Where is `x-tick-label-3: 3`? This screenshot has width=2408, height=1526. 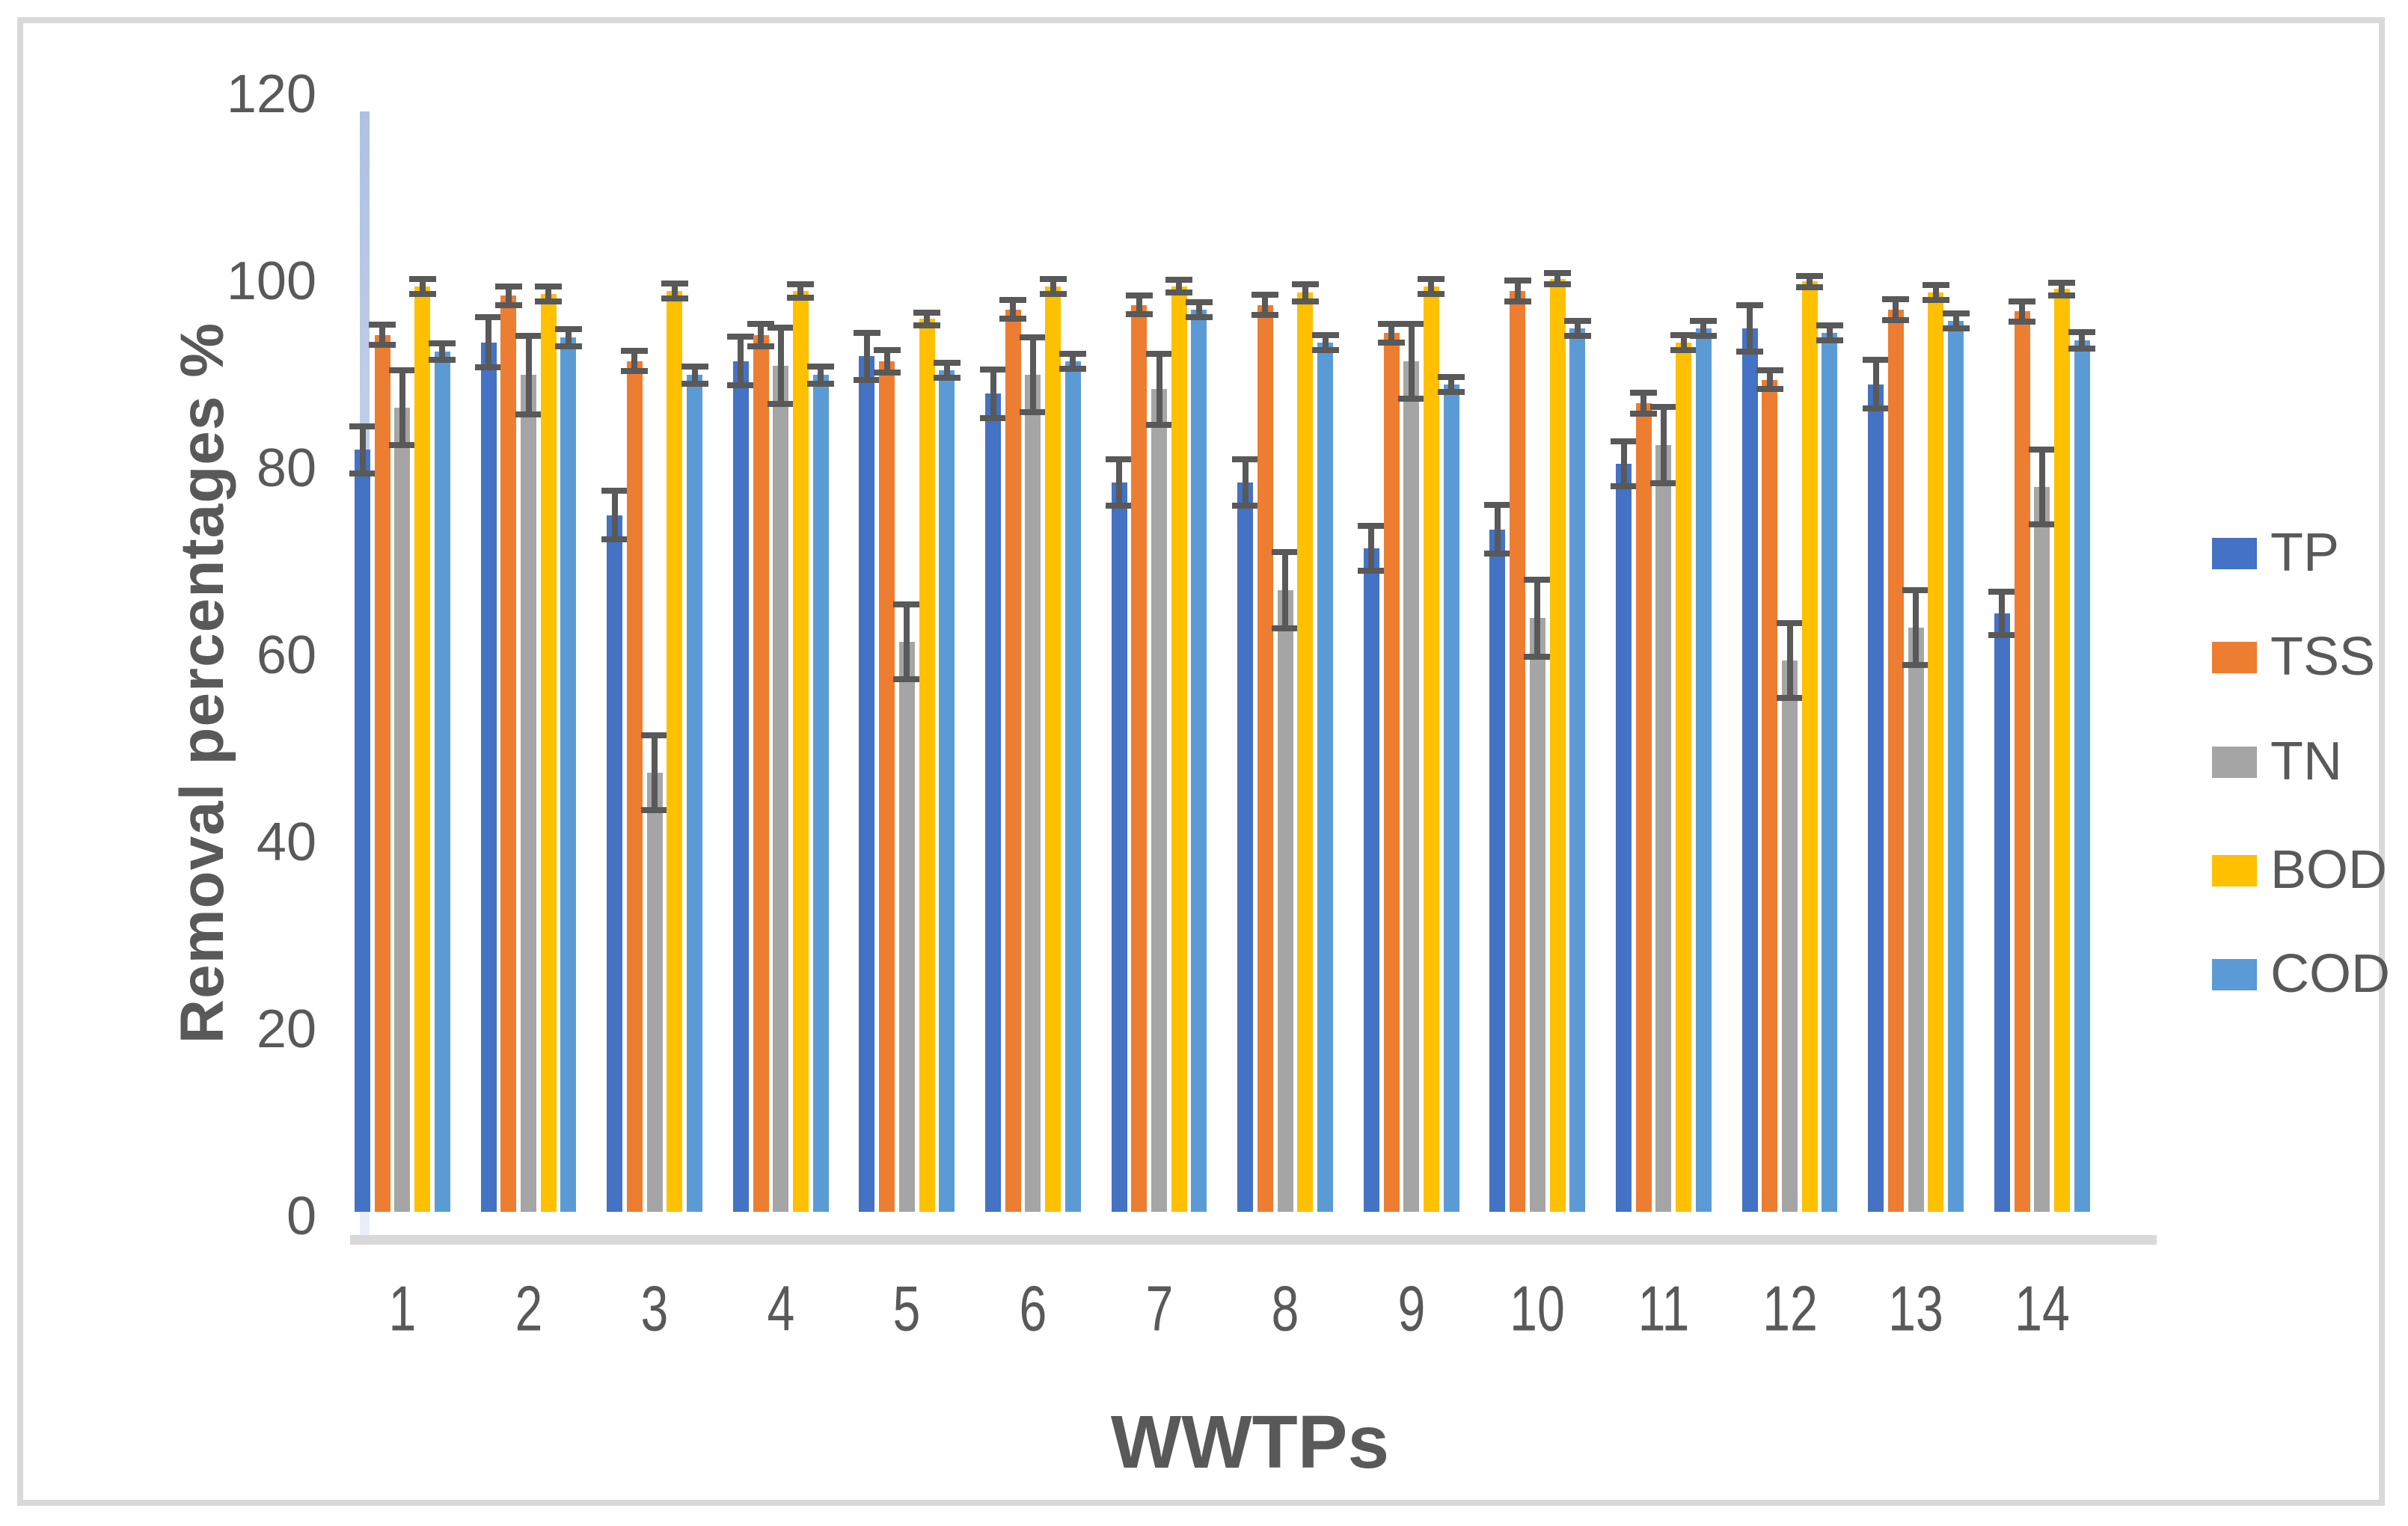 x-tick-label-3: 3 is located at coordinates (655, 1309).